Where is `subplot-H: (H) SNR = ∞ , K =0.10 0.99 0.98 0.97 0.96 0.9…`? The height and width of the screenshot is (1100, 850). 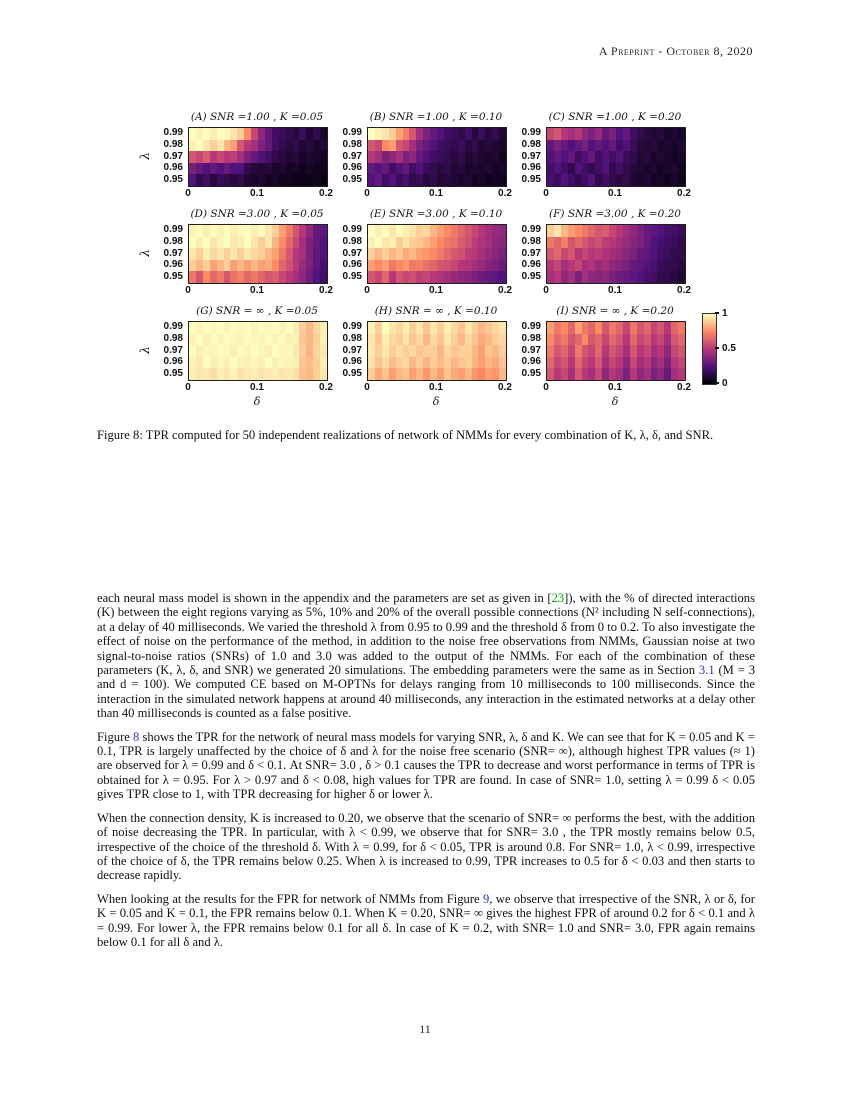
subplot-H: (H) SNR = ∞ , K =0.10 0.99 0.98 0.97 0.96 0.9… is located at coordinates (417, 357).